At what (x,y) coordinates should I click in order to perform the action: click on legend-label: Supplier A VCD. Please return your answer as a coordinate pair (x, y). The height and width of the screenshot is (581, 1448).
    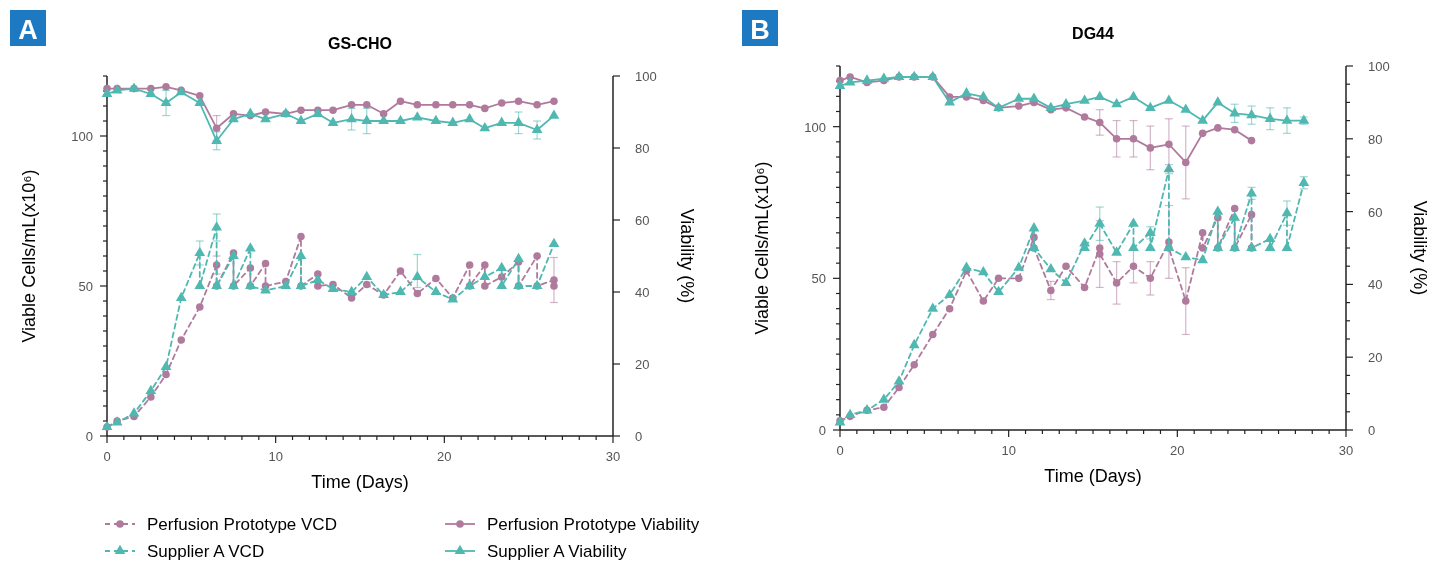
    Looking at the image, I should click on (206, 551).